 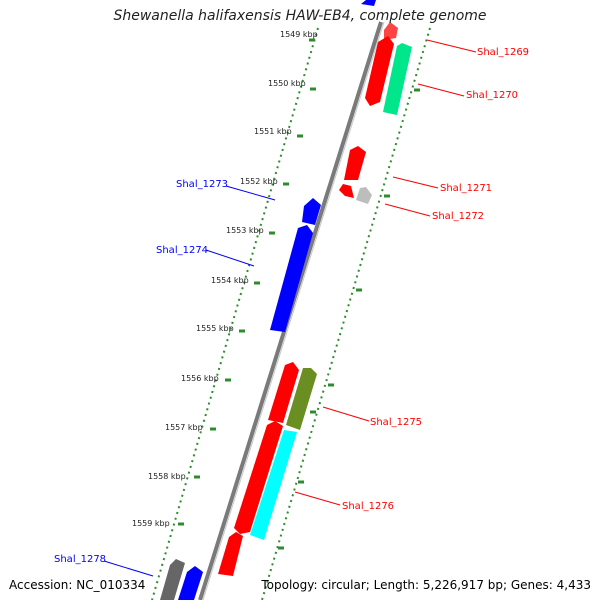 I want to click on gene-label-shal-1269: Shal_1269, so click(x=503, y=52).